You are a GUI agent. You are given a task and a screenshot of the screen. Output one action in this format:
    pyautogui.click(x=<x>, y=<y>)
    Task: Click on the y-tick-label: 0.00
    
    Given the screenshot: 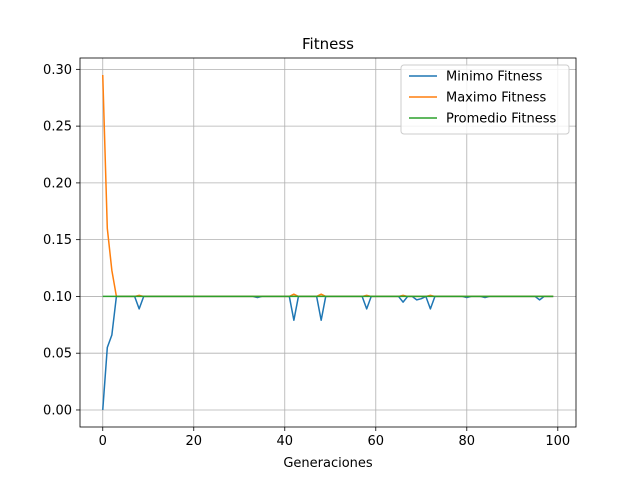 What is the action you would take?
    pyautogui.click(x=57, y=410)
    